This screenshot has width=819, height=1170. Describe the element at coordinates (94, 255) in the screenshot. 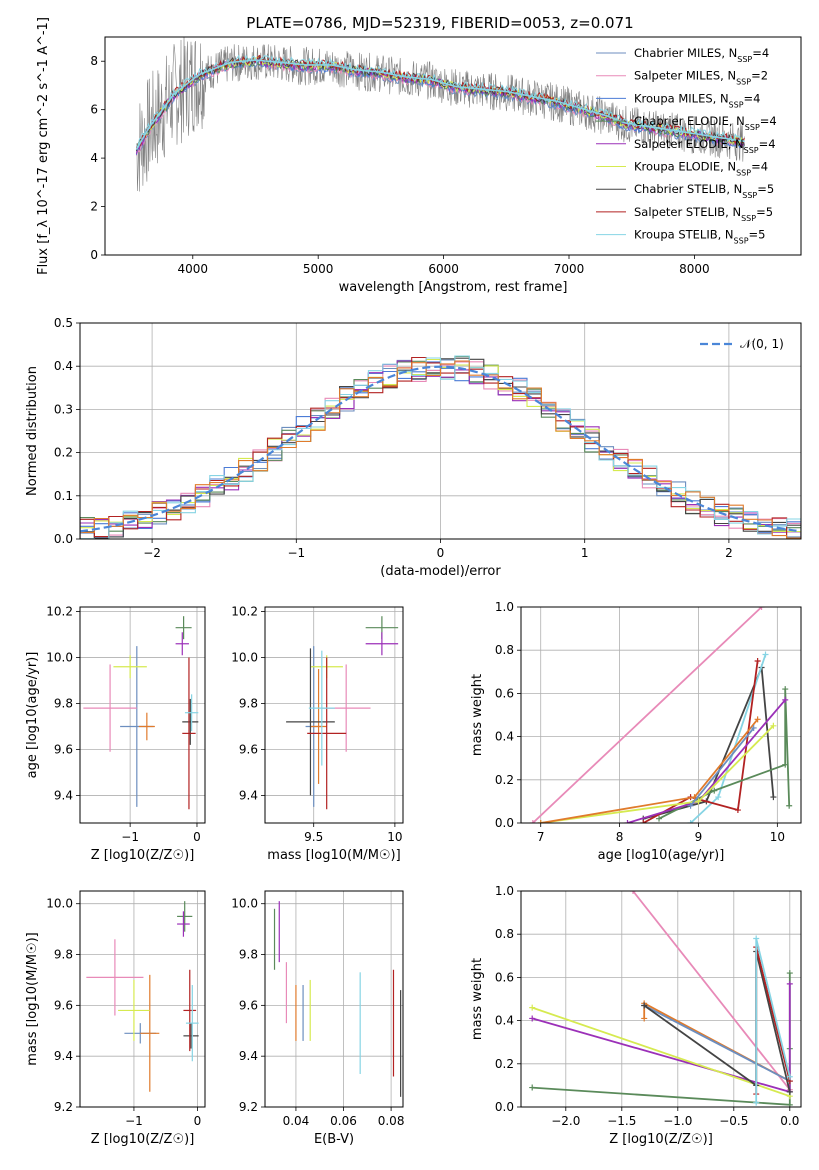

I see `y-tick-label: 0` at that location.